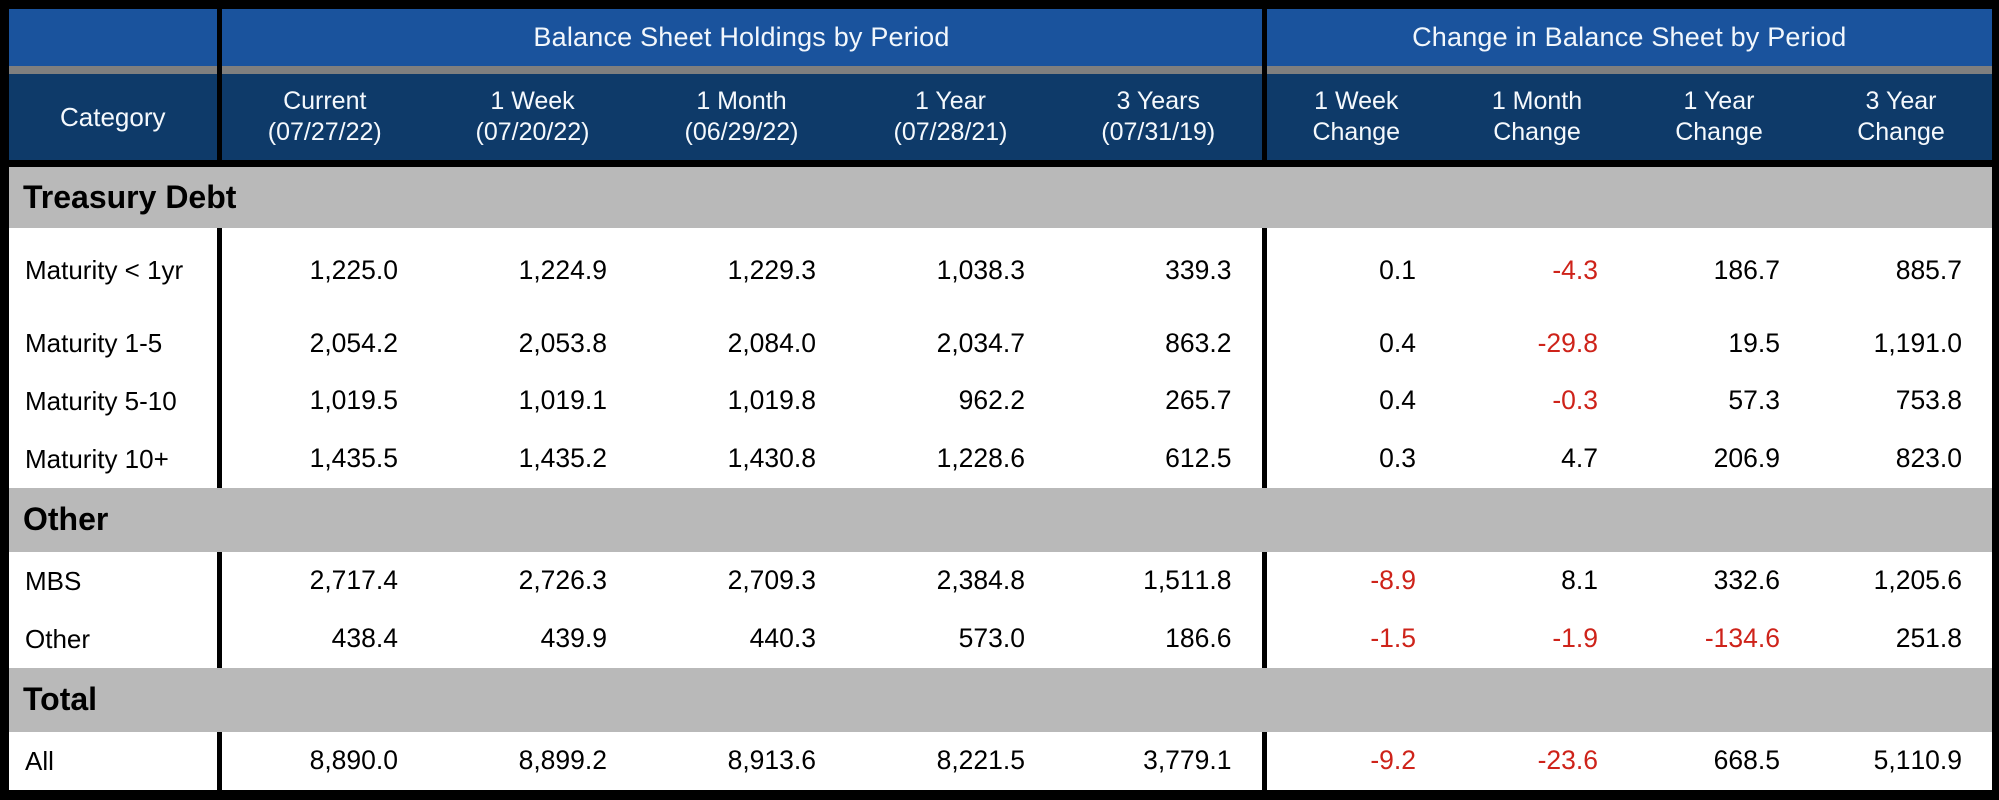 This screenshot has width=1999, height=800. What do you see at coordinates (115, 343) in the screenshot?
I see `row-label: Maturity 1-5` at bounding box center [115, 343].